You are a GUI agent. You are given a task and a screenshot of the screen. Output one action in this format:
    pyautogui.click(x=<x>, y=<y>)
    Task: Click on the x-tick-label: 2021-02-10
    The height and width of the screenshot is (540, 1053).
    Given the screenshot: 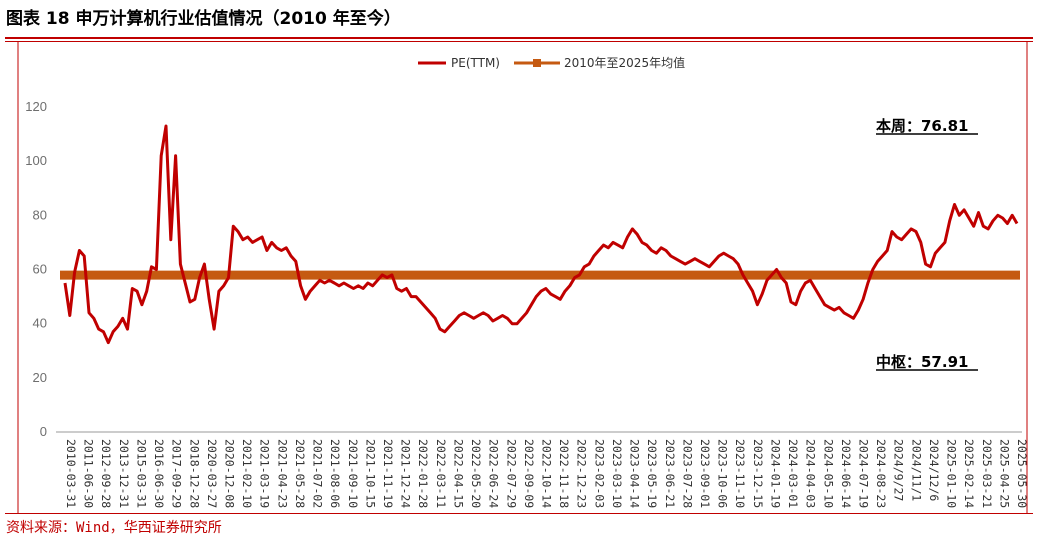 What is the action you would take?
    pyautogui.click(x=247, y=473)
    